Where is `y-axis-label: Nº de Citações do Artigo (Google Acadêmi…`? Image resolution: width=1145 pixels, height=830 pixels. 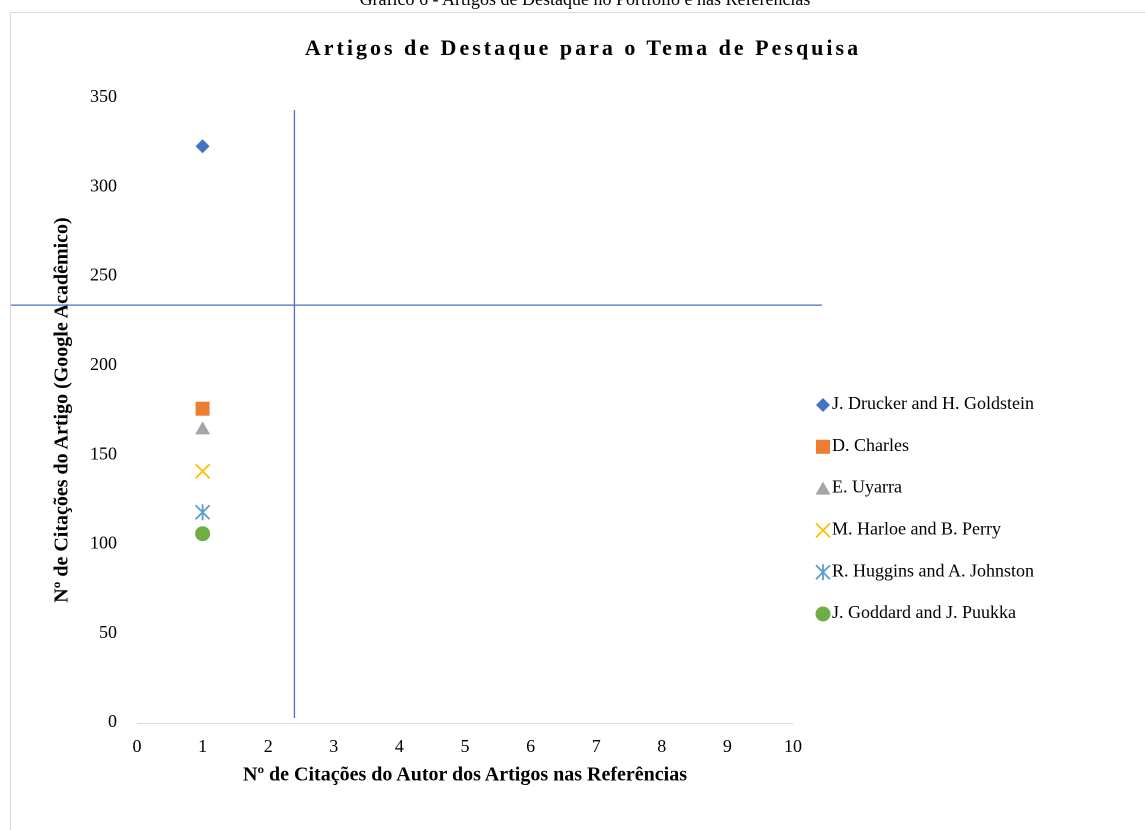
y-axis-label: Nº de Citações do Artigo (Google Acadêmi… is located at coordinates (62, 409).